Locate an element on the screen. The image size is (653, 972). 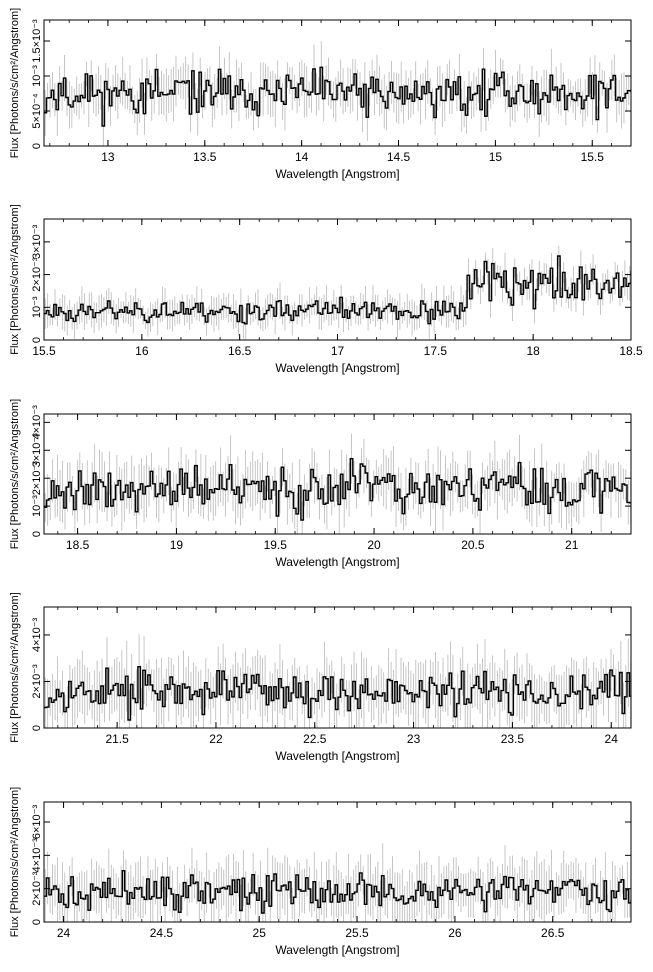
x-tick-label: 13.5 is located at coordinates (205, 157).